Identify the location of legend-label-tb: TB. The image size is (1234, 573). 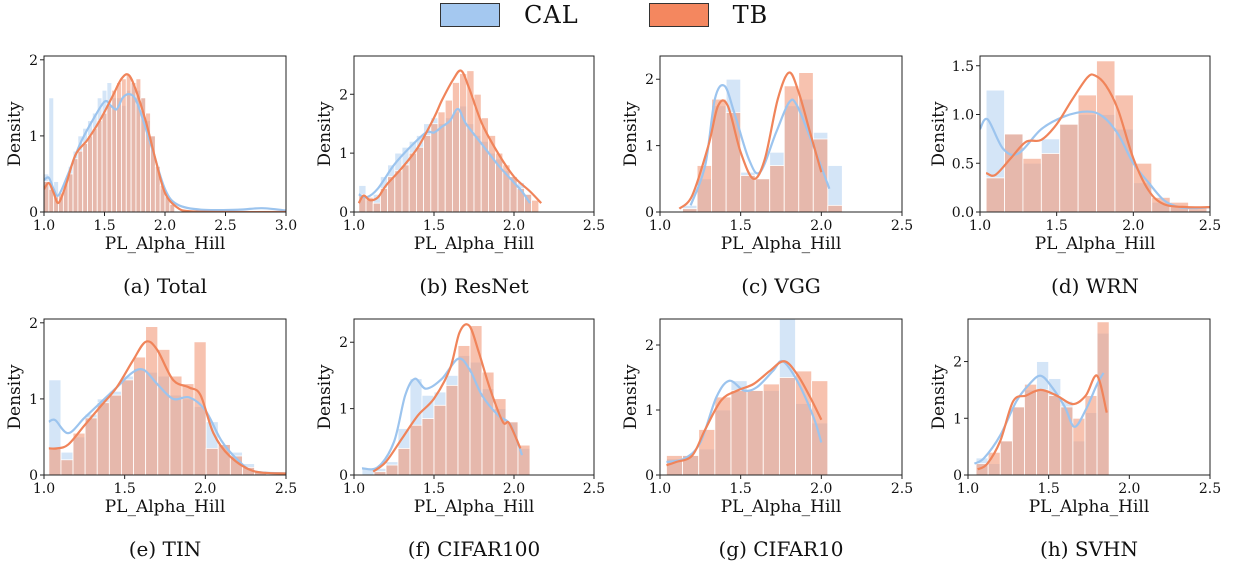
(750, 15).